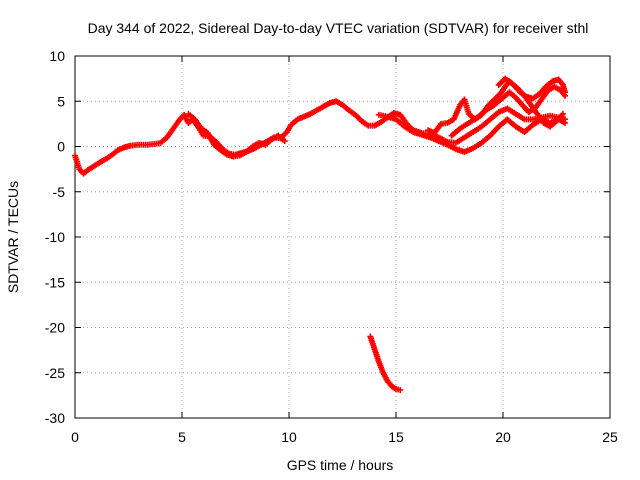 This screenshot has height=480, width=640. I want to click on x-tick-label: 20, so click(503, 437).